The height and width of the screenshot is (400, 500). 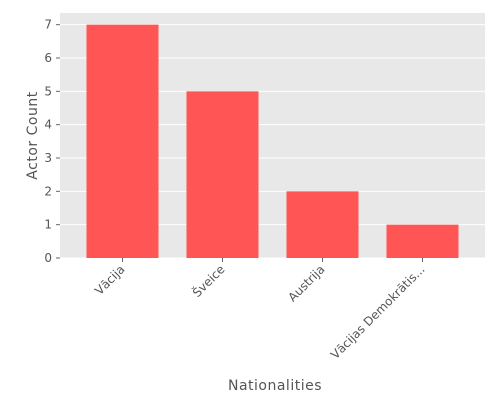 I want to click on y-tick-label: 2, so click(x=48, y=191).